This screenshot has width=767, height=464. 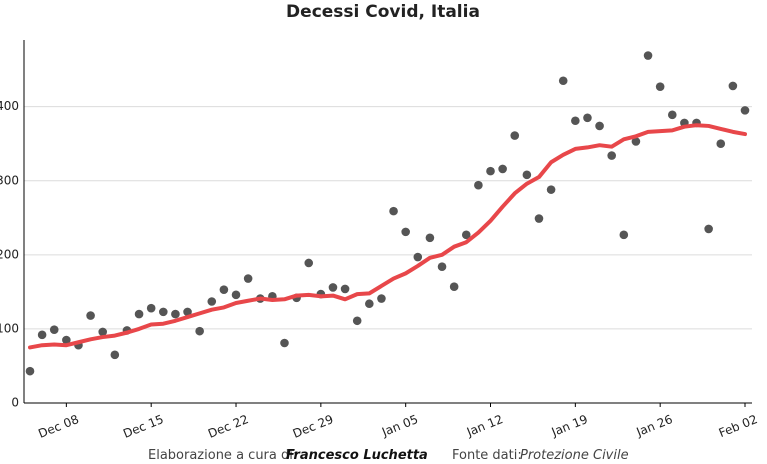 I want to click on x-tick-label: Jan 05, so click(x=399, y=425).